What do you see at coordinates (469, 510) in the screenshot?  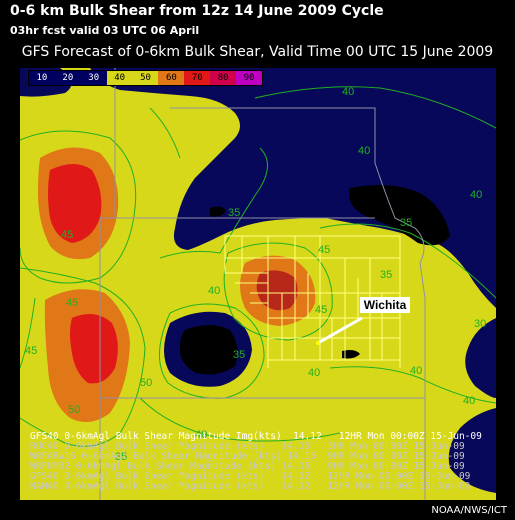 I see `credit-text: NOAA/NWS/ICT` at bounding box center [469, 510].